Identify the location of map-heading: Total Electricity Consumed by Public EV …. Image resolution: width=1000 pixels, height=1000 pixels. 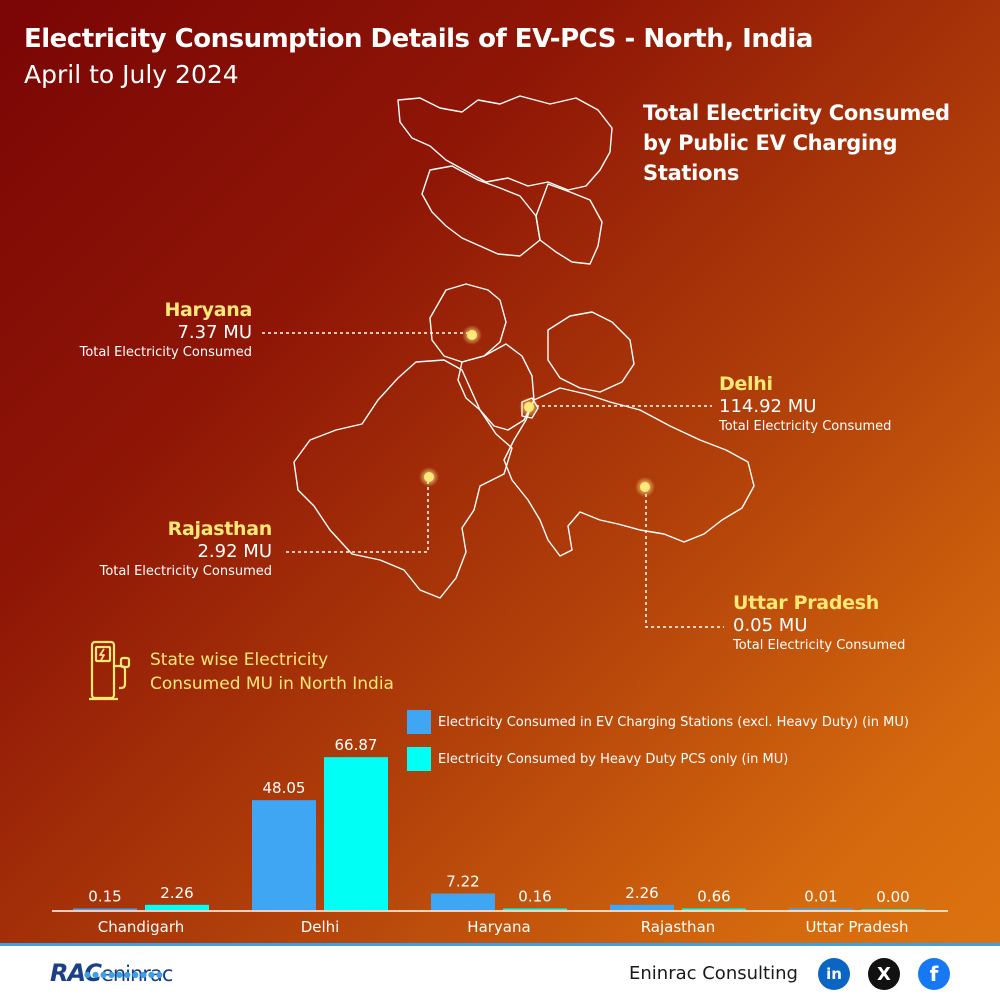
(796, 143).